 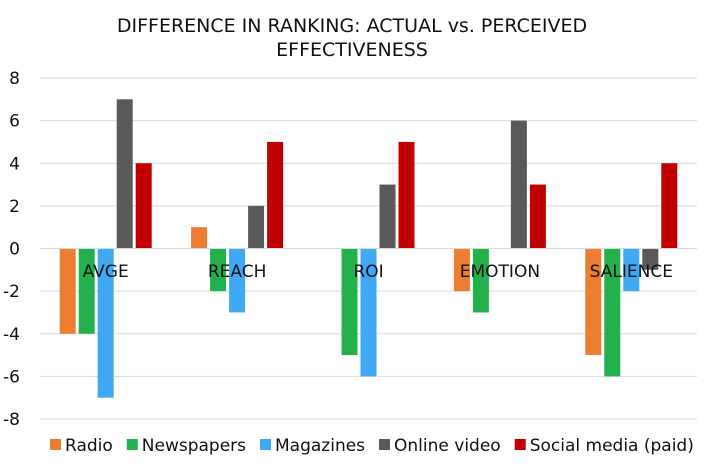 I want to click on bar-social-media-paid-roi, so click(x=406, y=195).